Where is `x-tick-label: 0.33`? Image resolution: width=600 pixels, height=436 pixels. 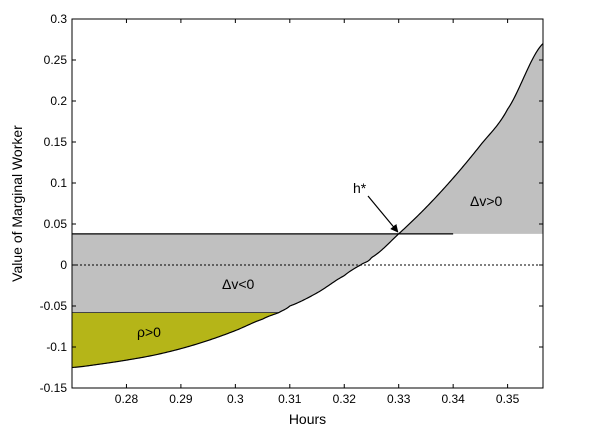 x-tick-label: 0.33 is located at coordinates (399, 399).